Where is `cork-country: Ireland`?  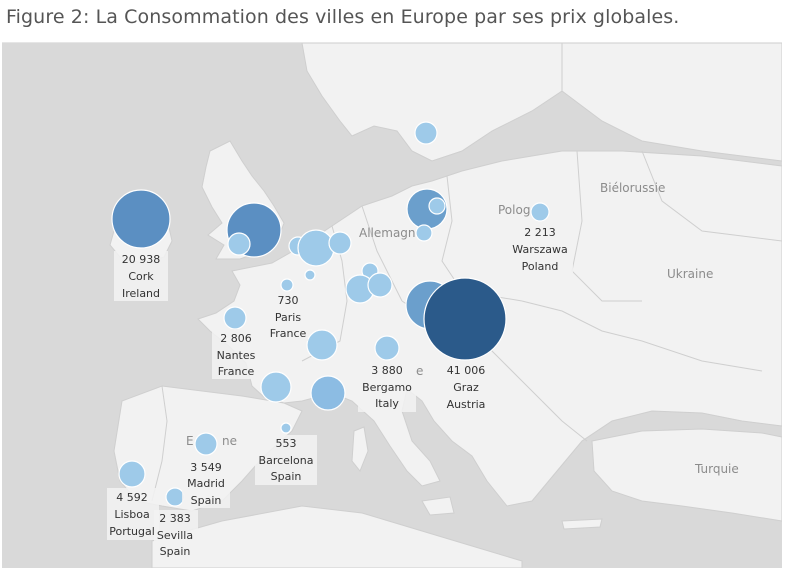 cork-country: Ireland is located at coordinates (141, 293).